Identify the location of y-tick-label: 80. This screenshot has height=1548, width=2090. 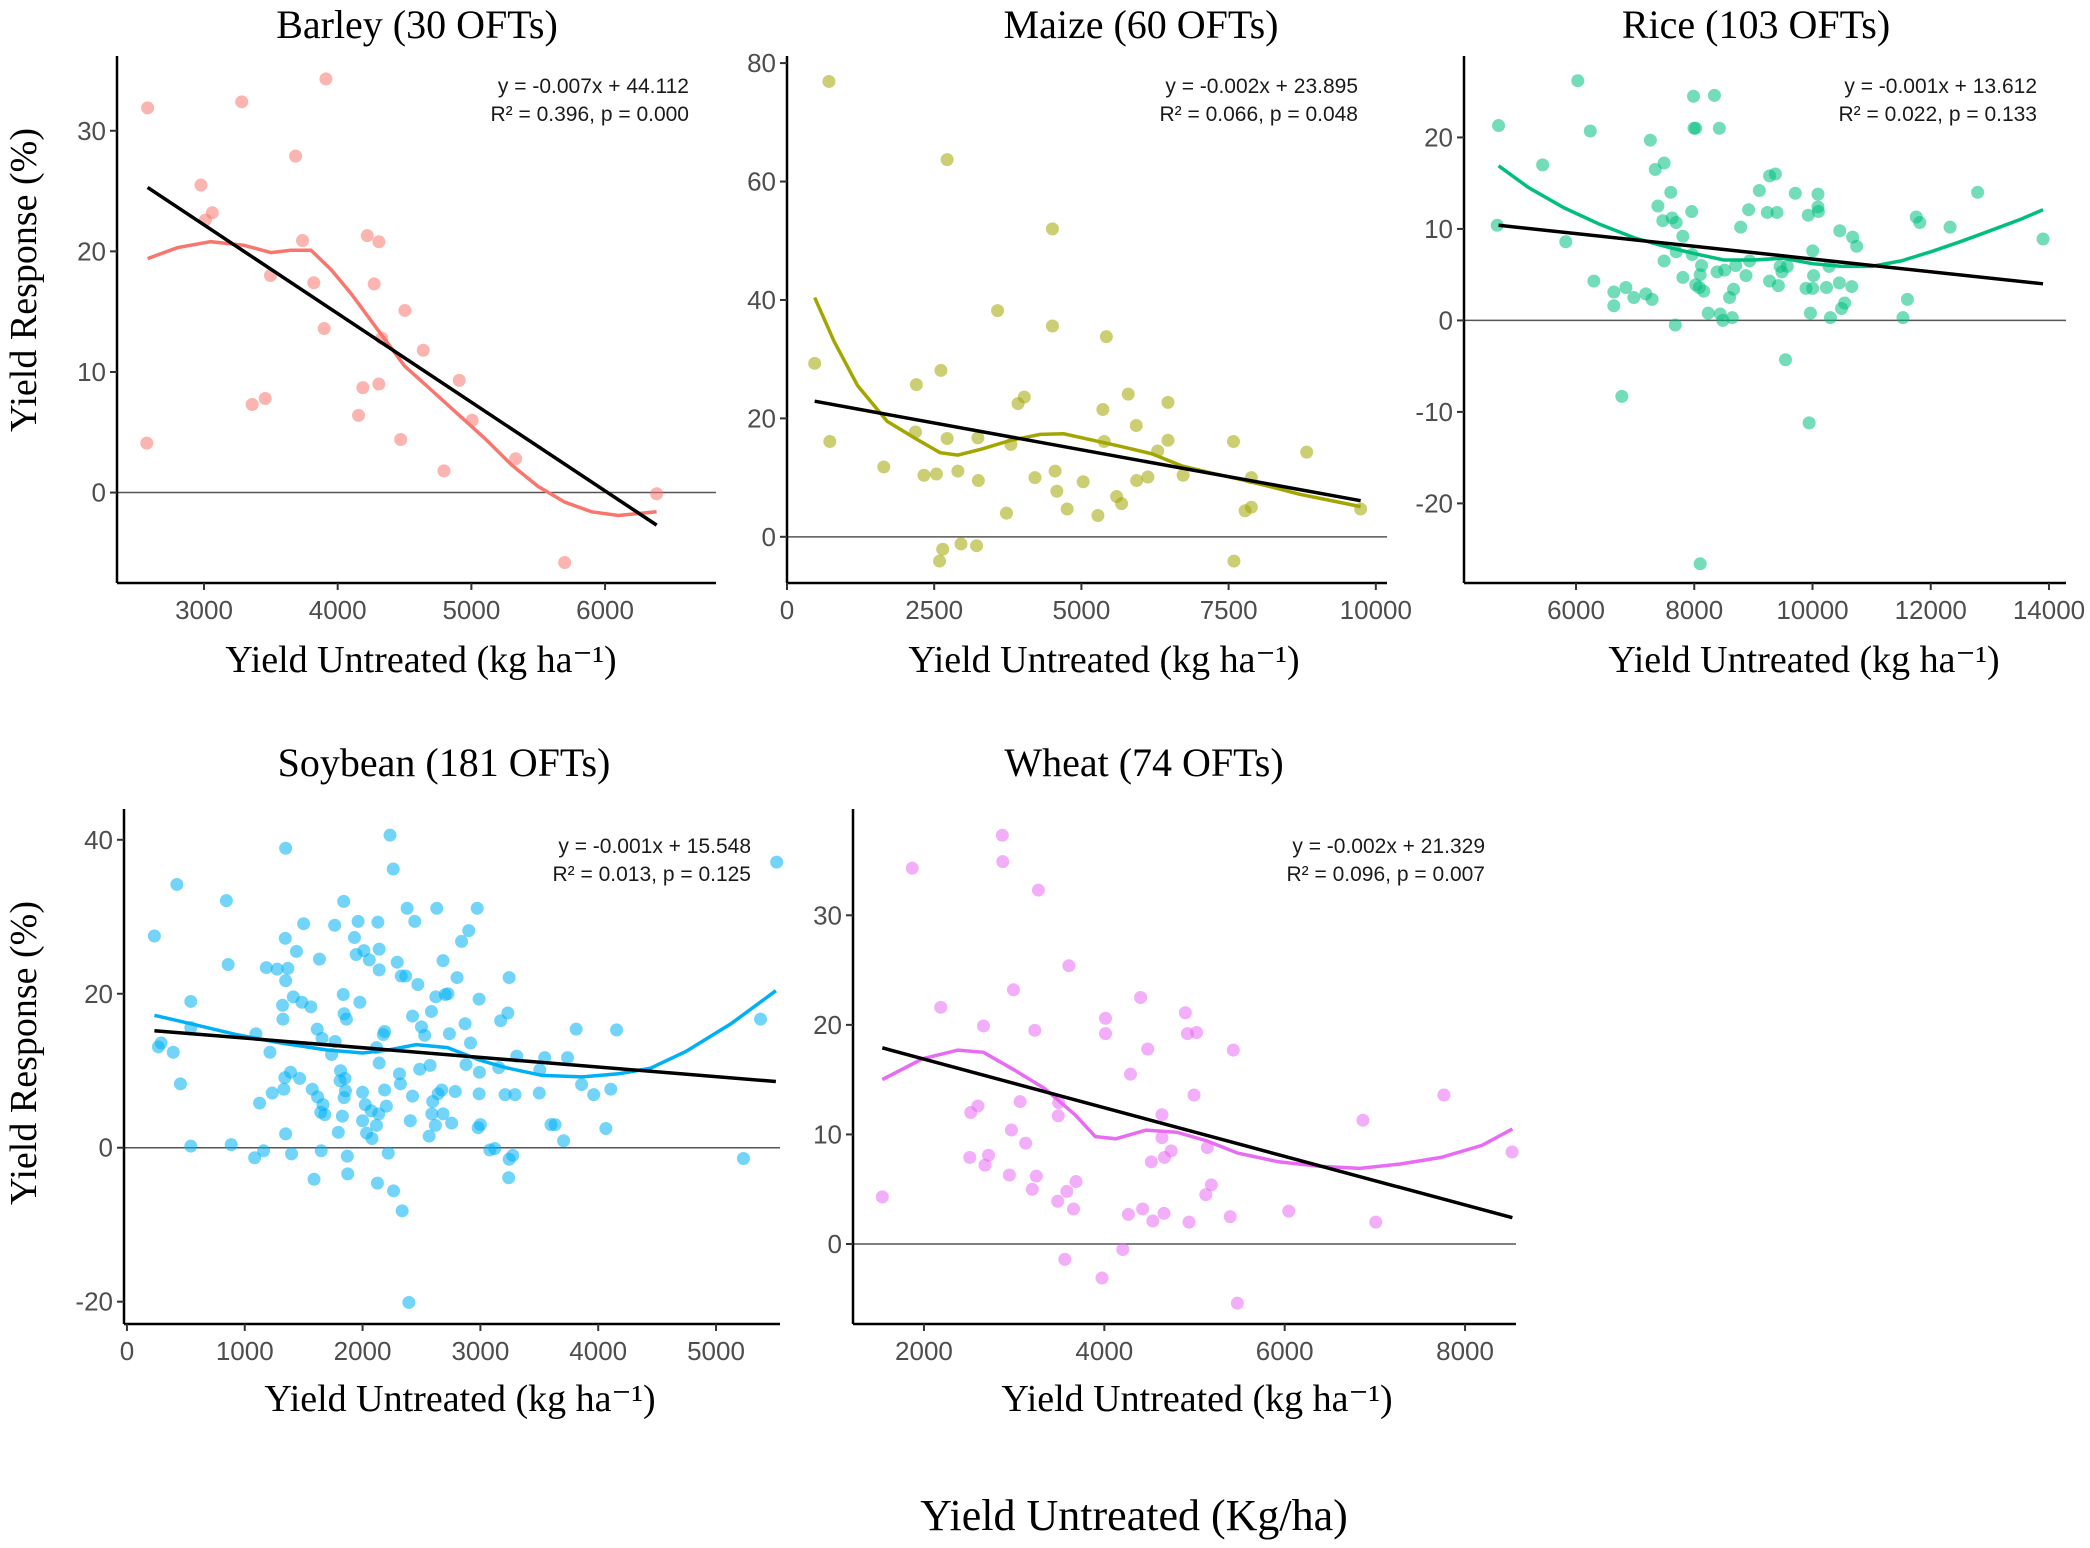
(761, 63).